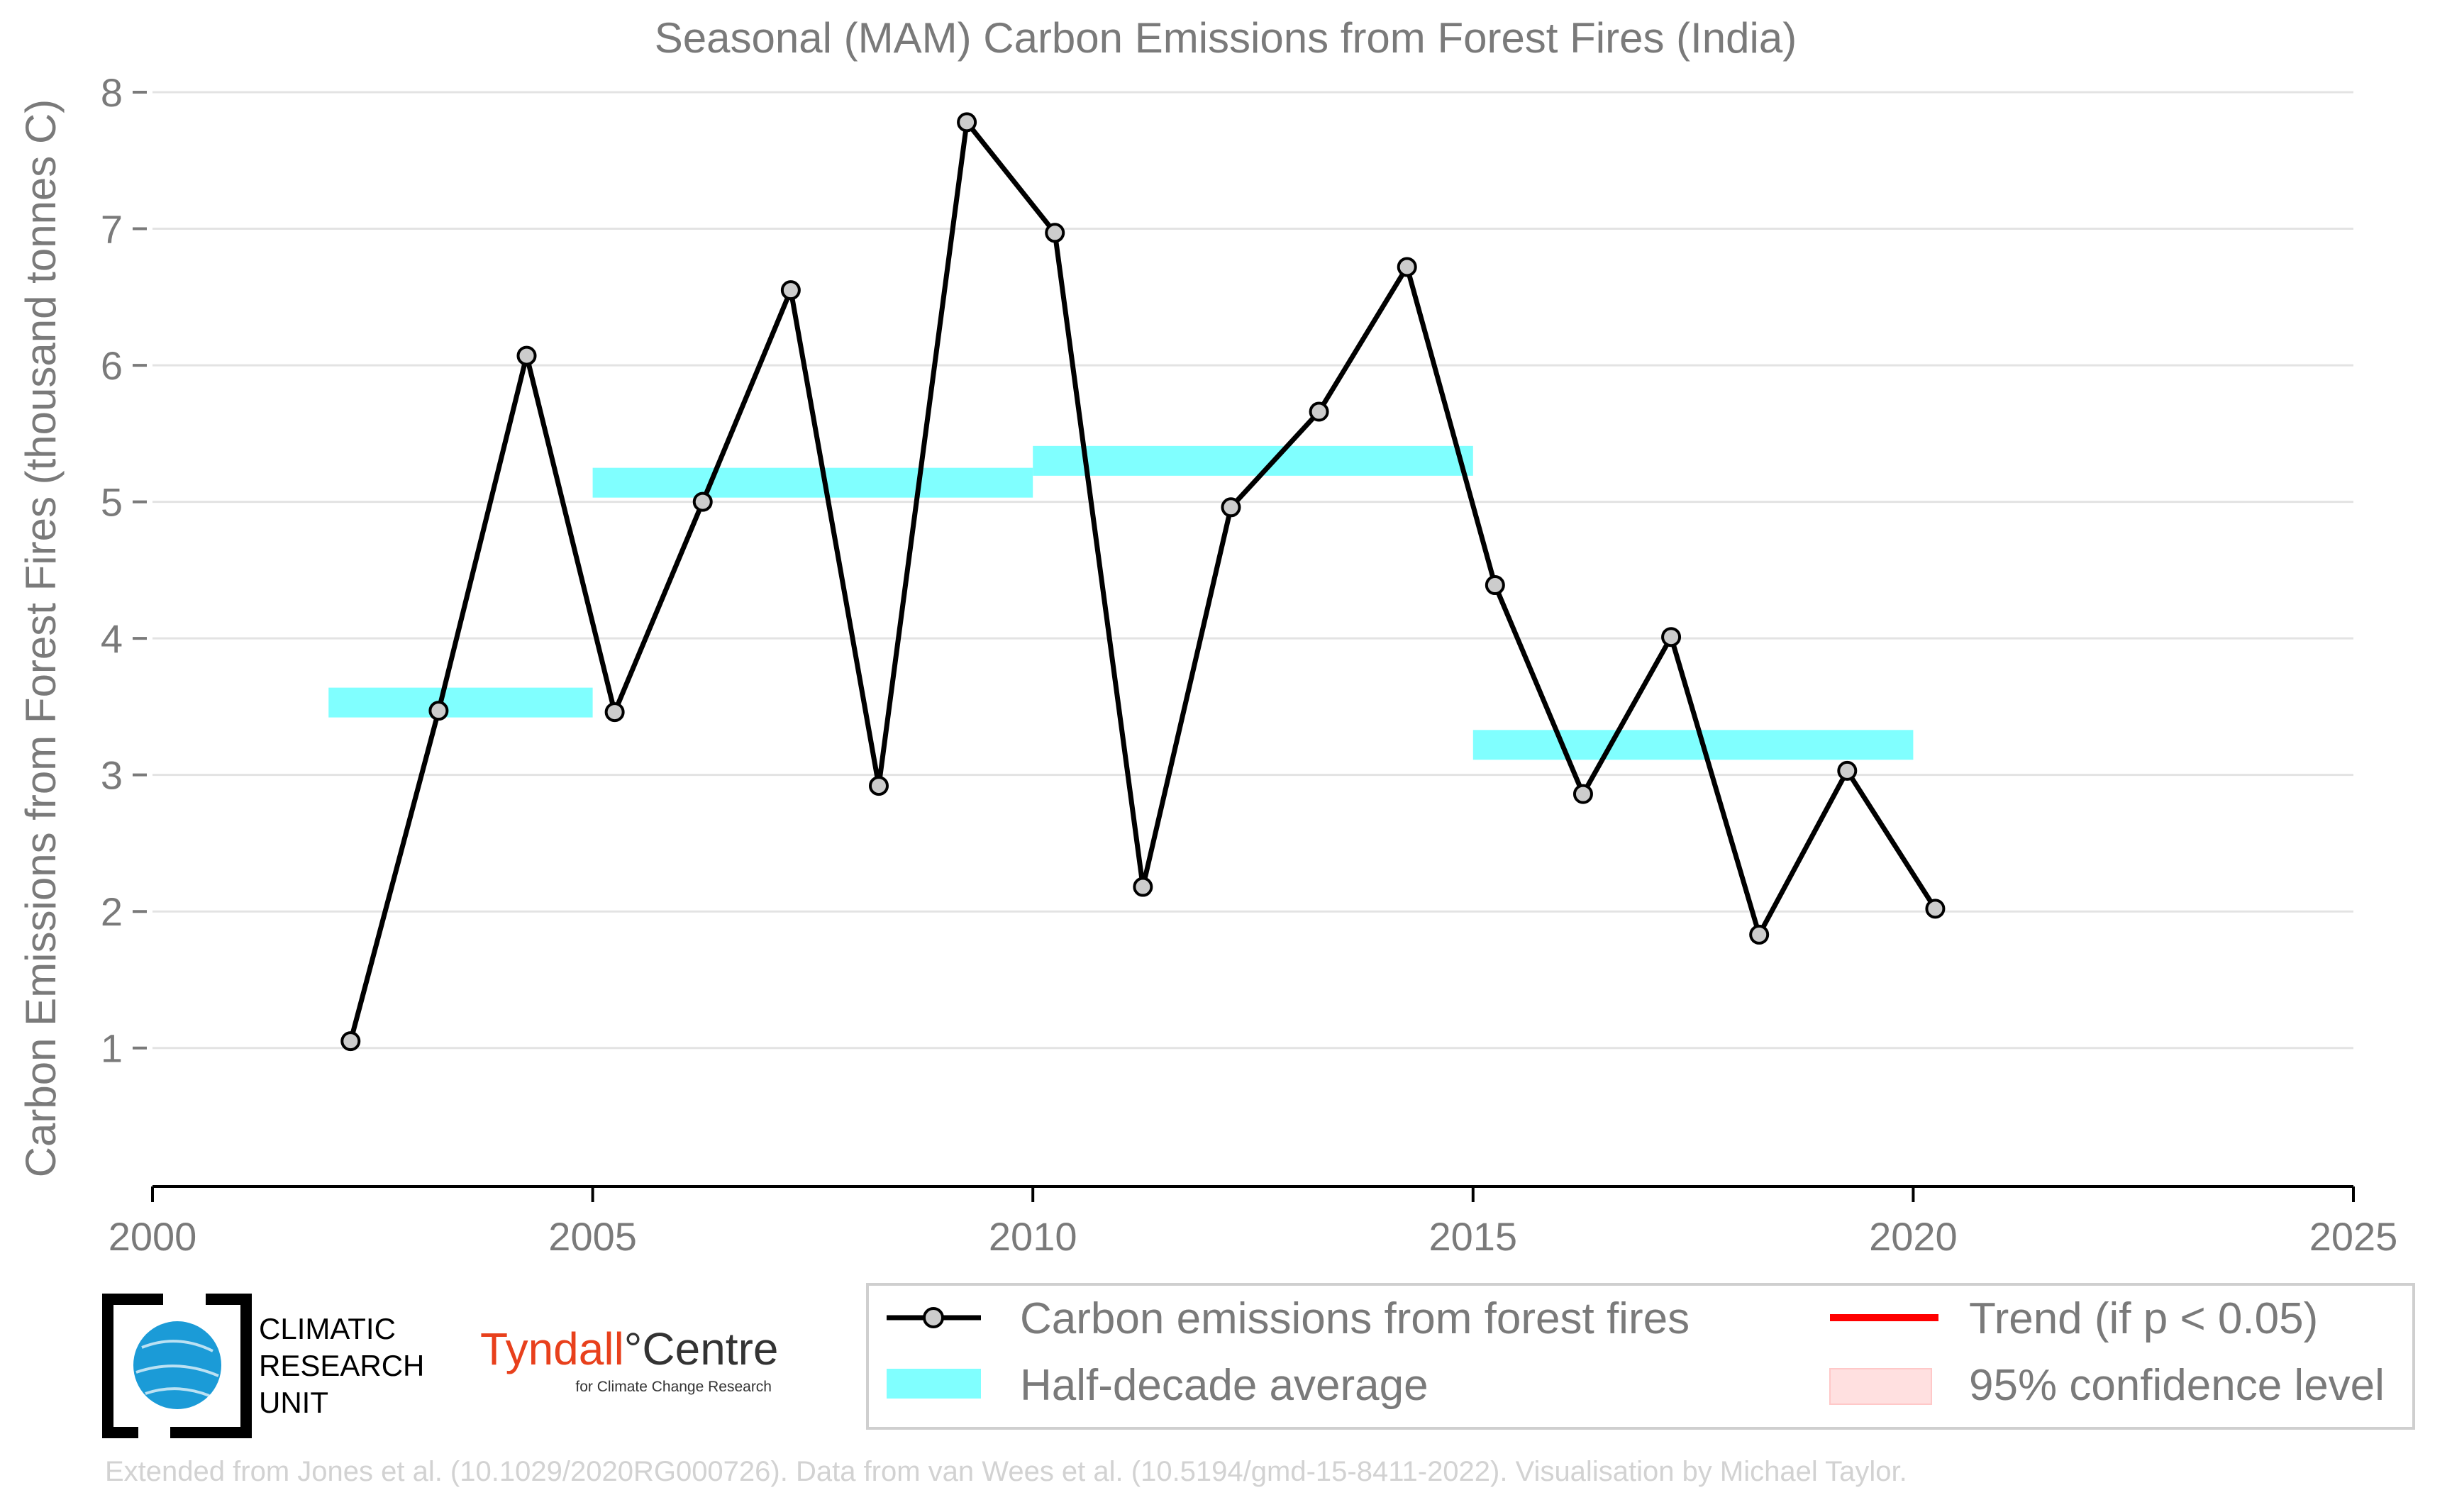  I want to click on cru-logo: CLIMATIC RESEARCH UNIT, so click(263, 1366).